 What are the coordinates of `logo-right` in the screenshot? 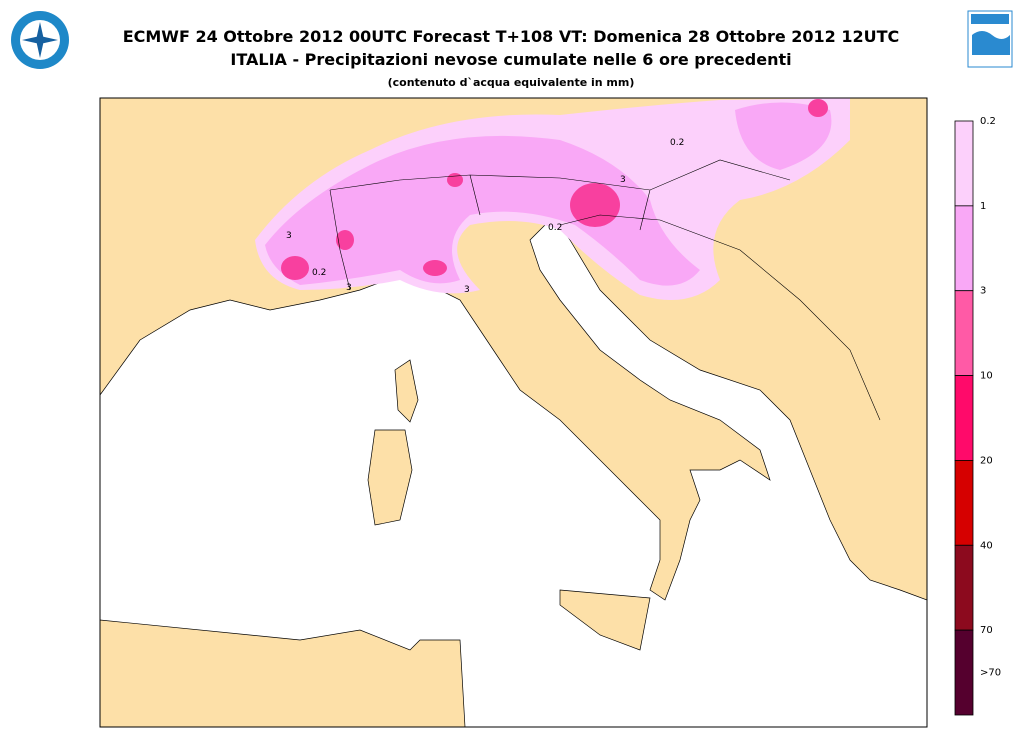 It's located at (990, 39).